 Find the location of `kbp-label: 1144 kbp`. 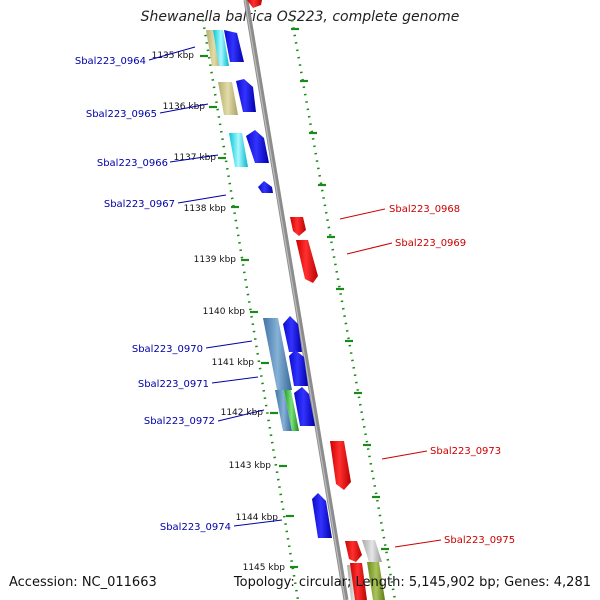

kbp-label: 1144 kbp is located at coordinates (257, 518).